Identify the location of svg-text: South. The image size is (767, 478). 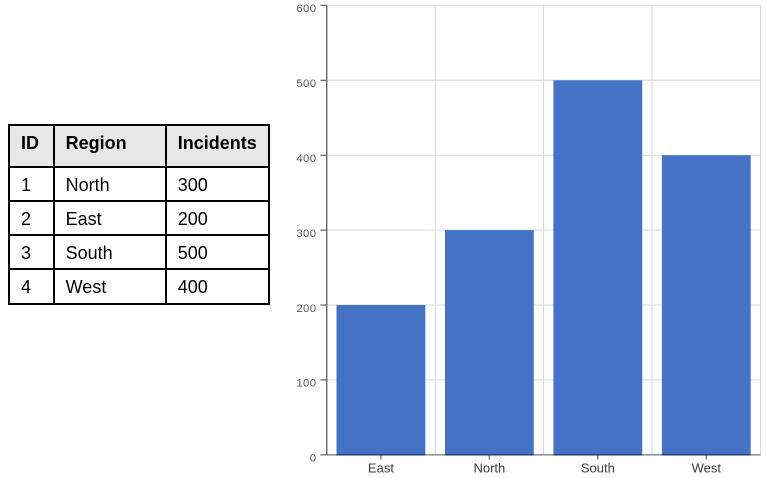
(598, 467).